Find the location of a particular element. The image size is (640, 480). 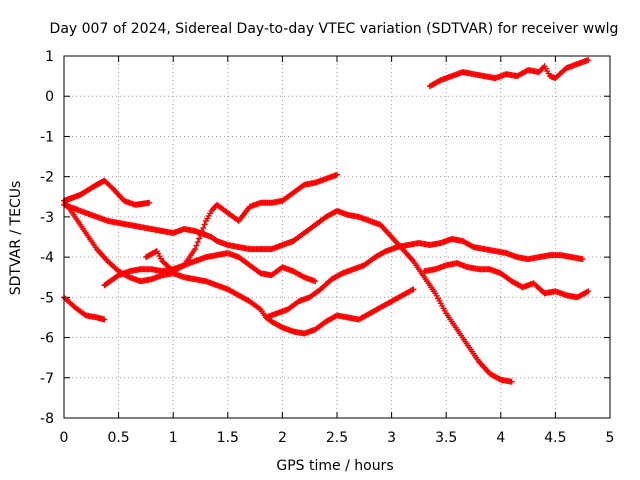

x-tick-label: 0 is located at coordinates (64, 438).